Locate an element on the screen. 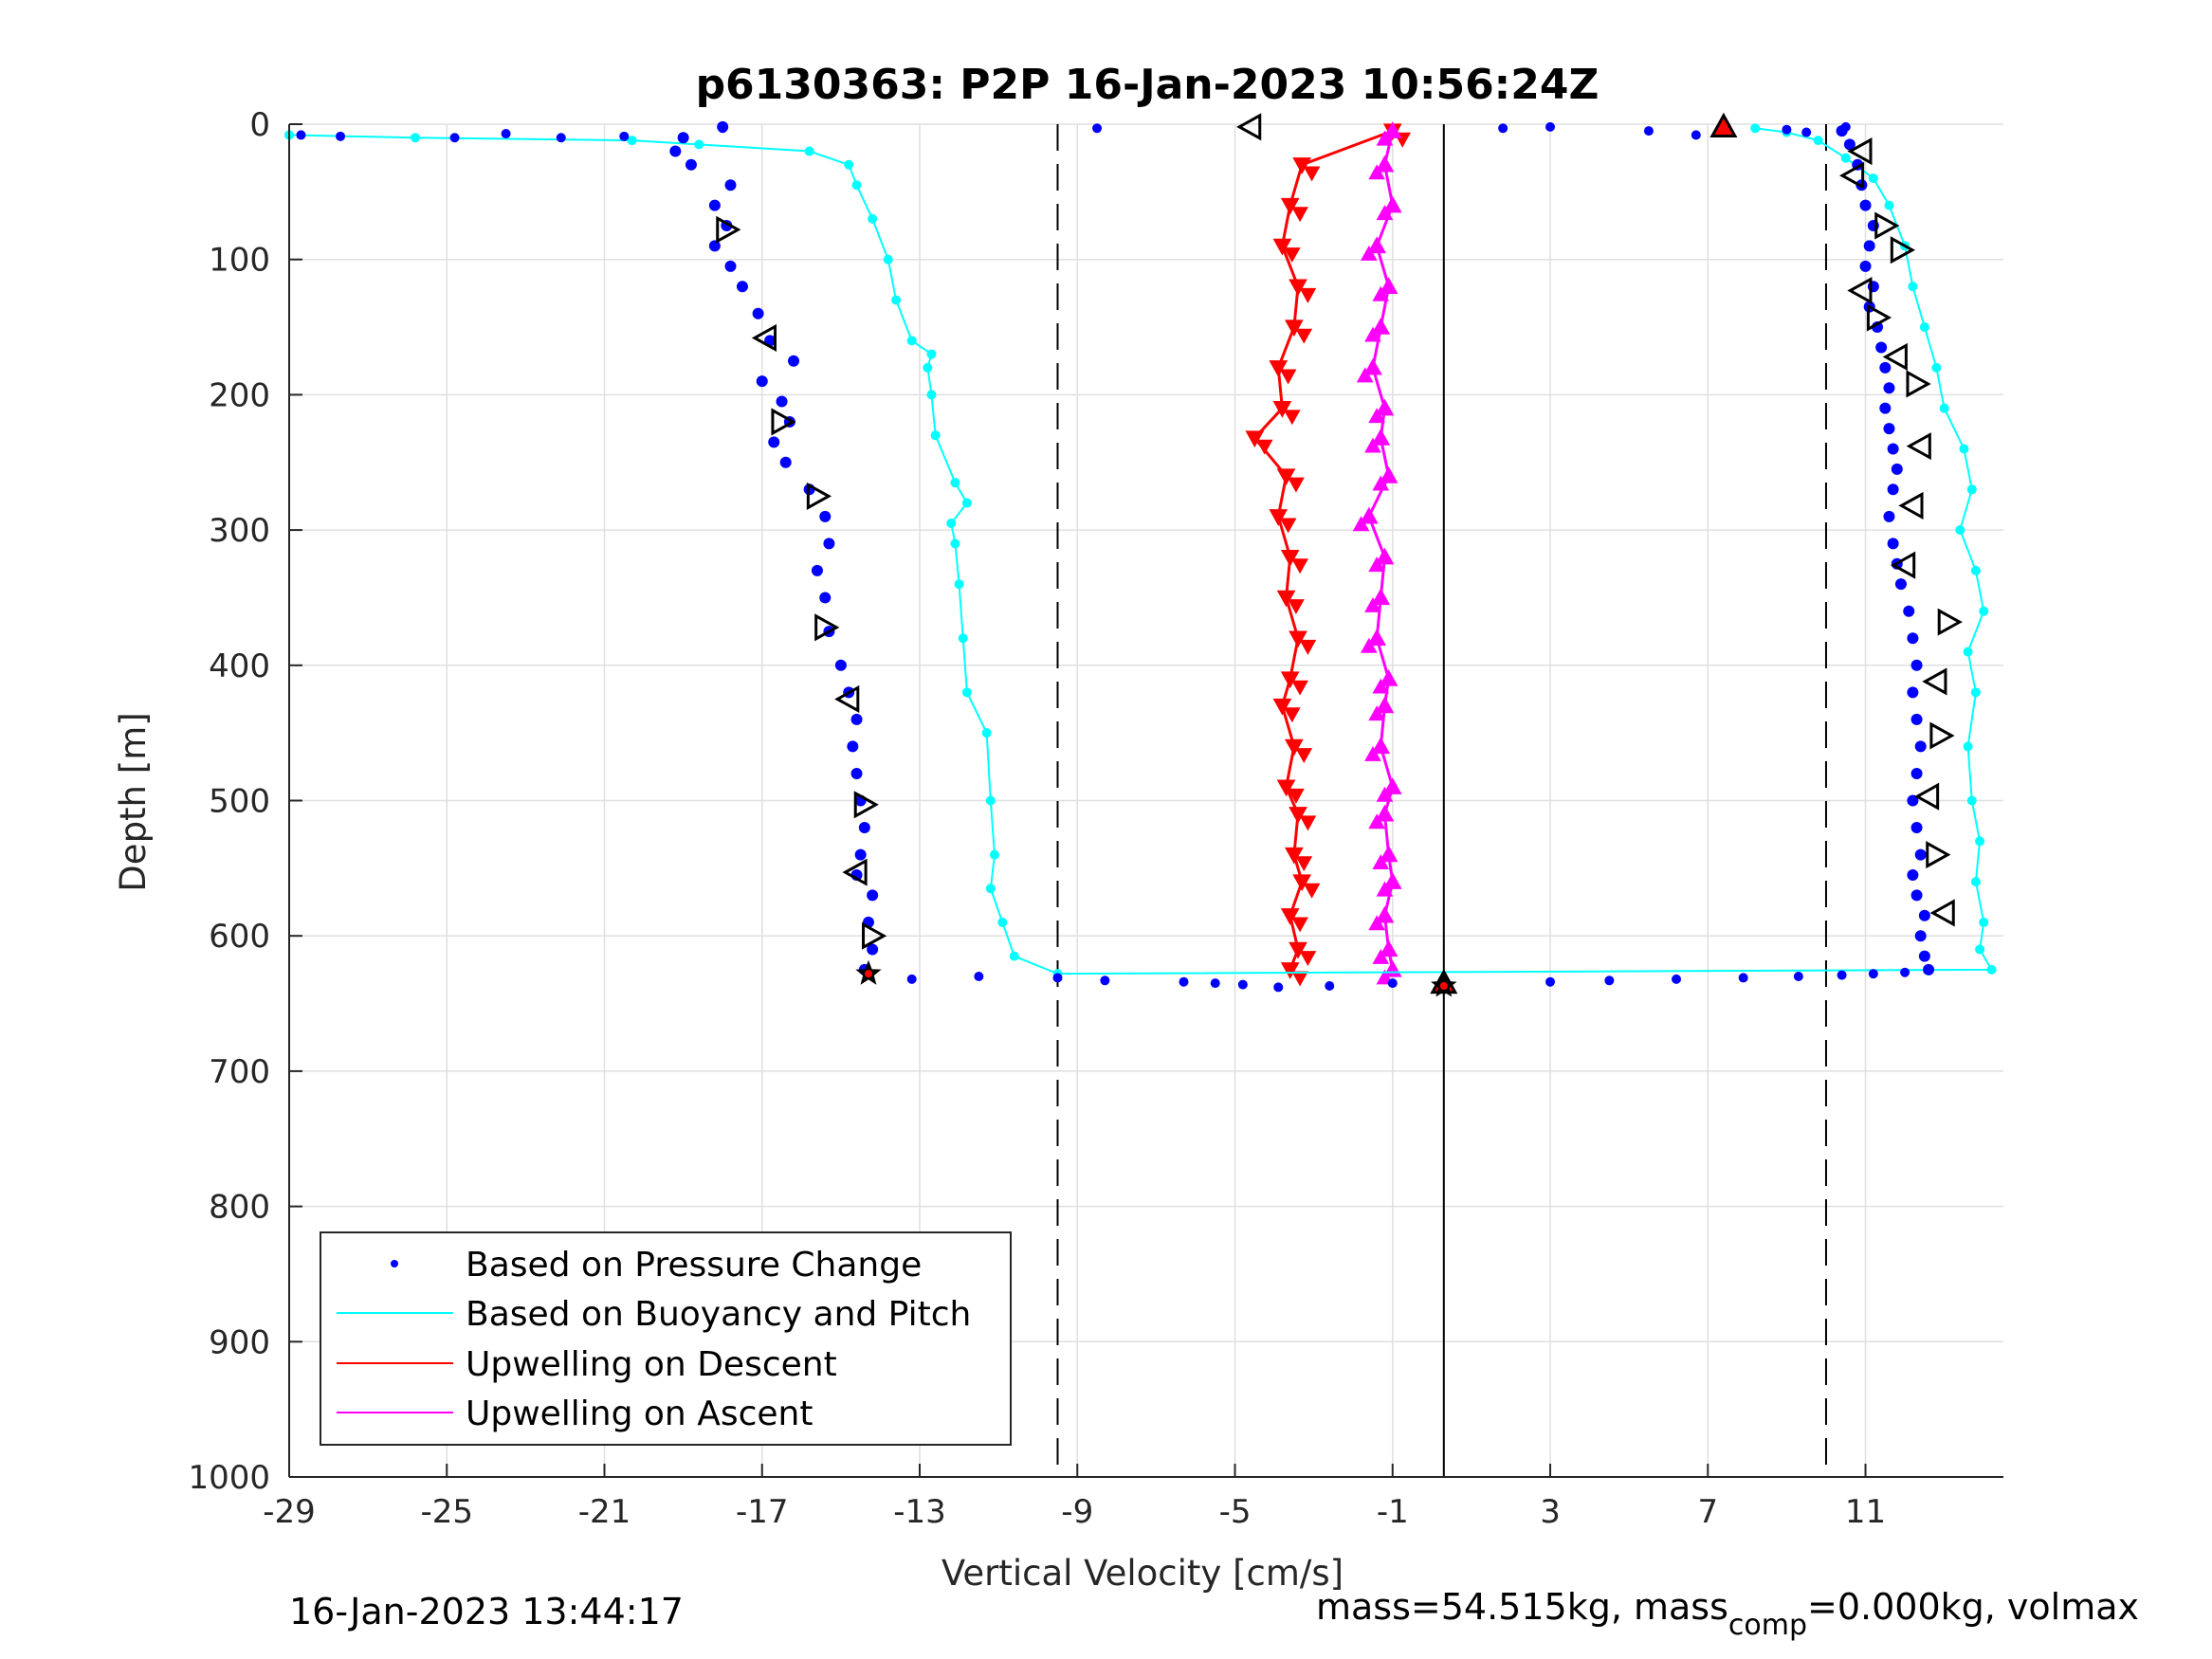 The image size is (2212, 1659). filled-triangle-up-marker is located at coordinates (1723, 124).